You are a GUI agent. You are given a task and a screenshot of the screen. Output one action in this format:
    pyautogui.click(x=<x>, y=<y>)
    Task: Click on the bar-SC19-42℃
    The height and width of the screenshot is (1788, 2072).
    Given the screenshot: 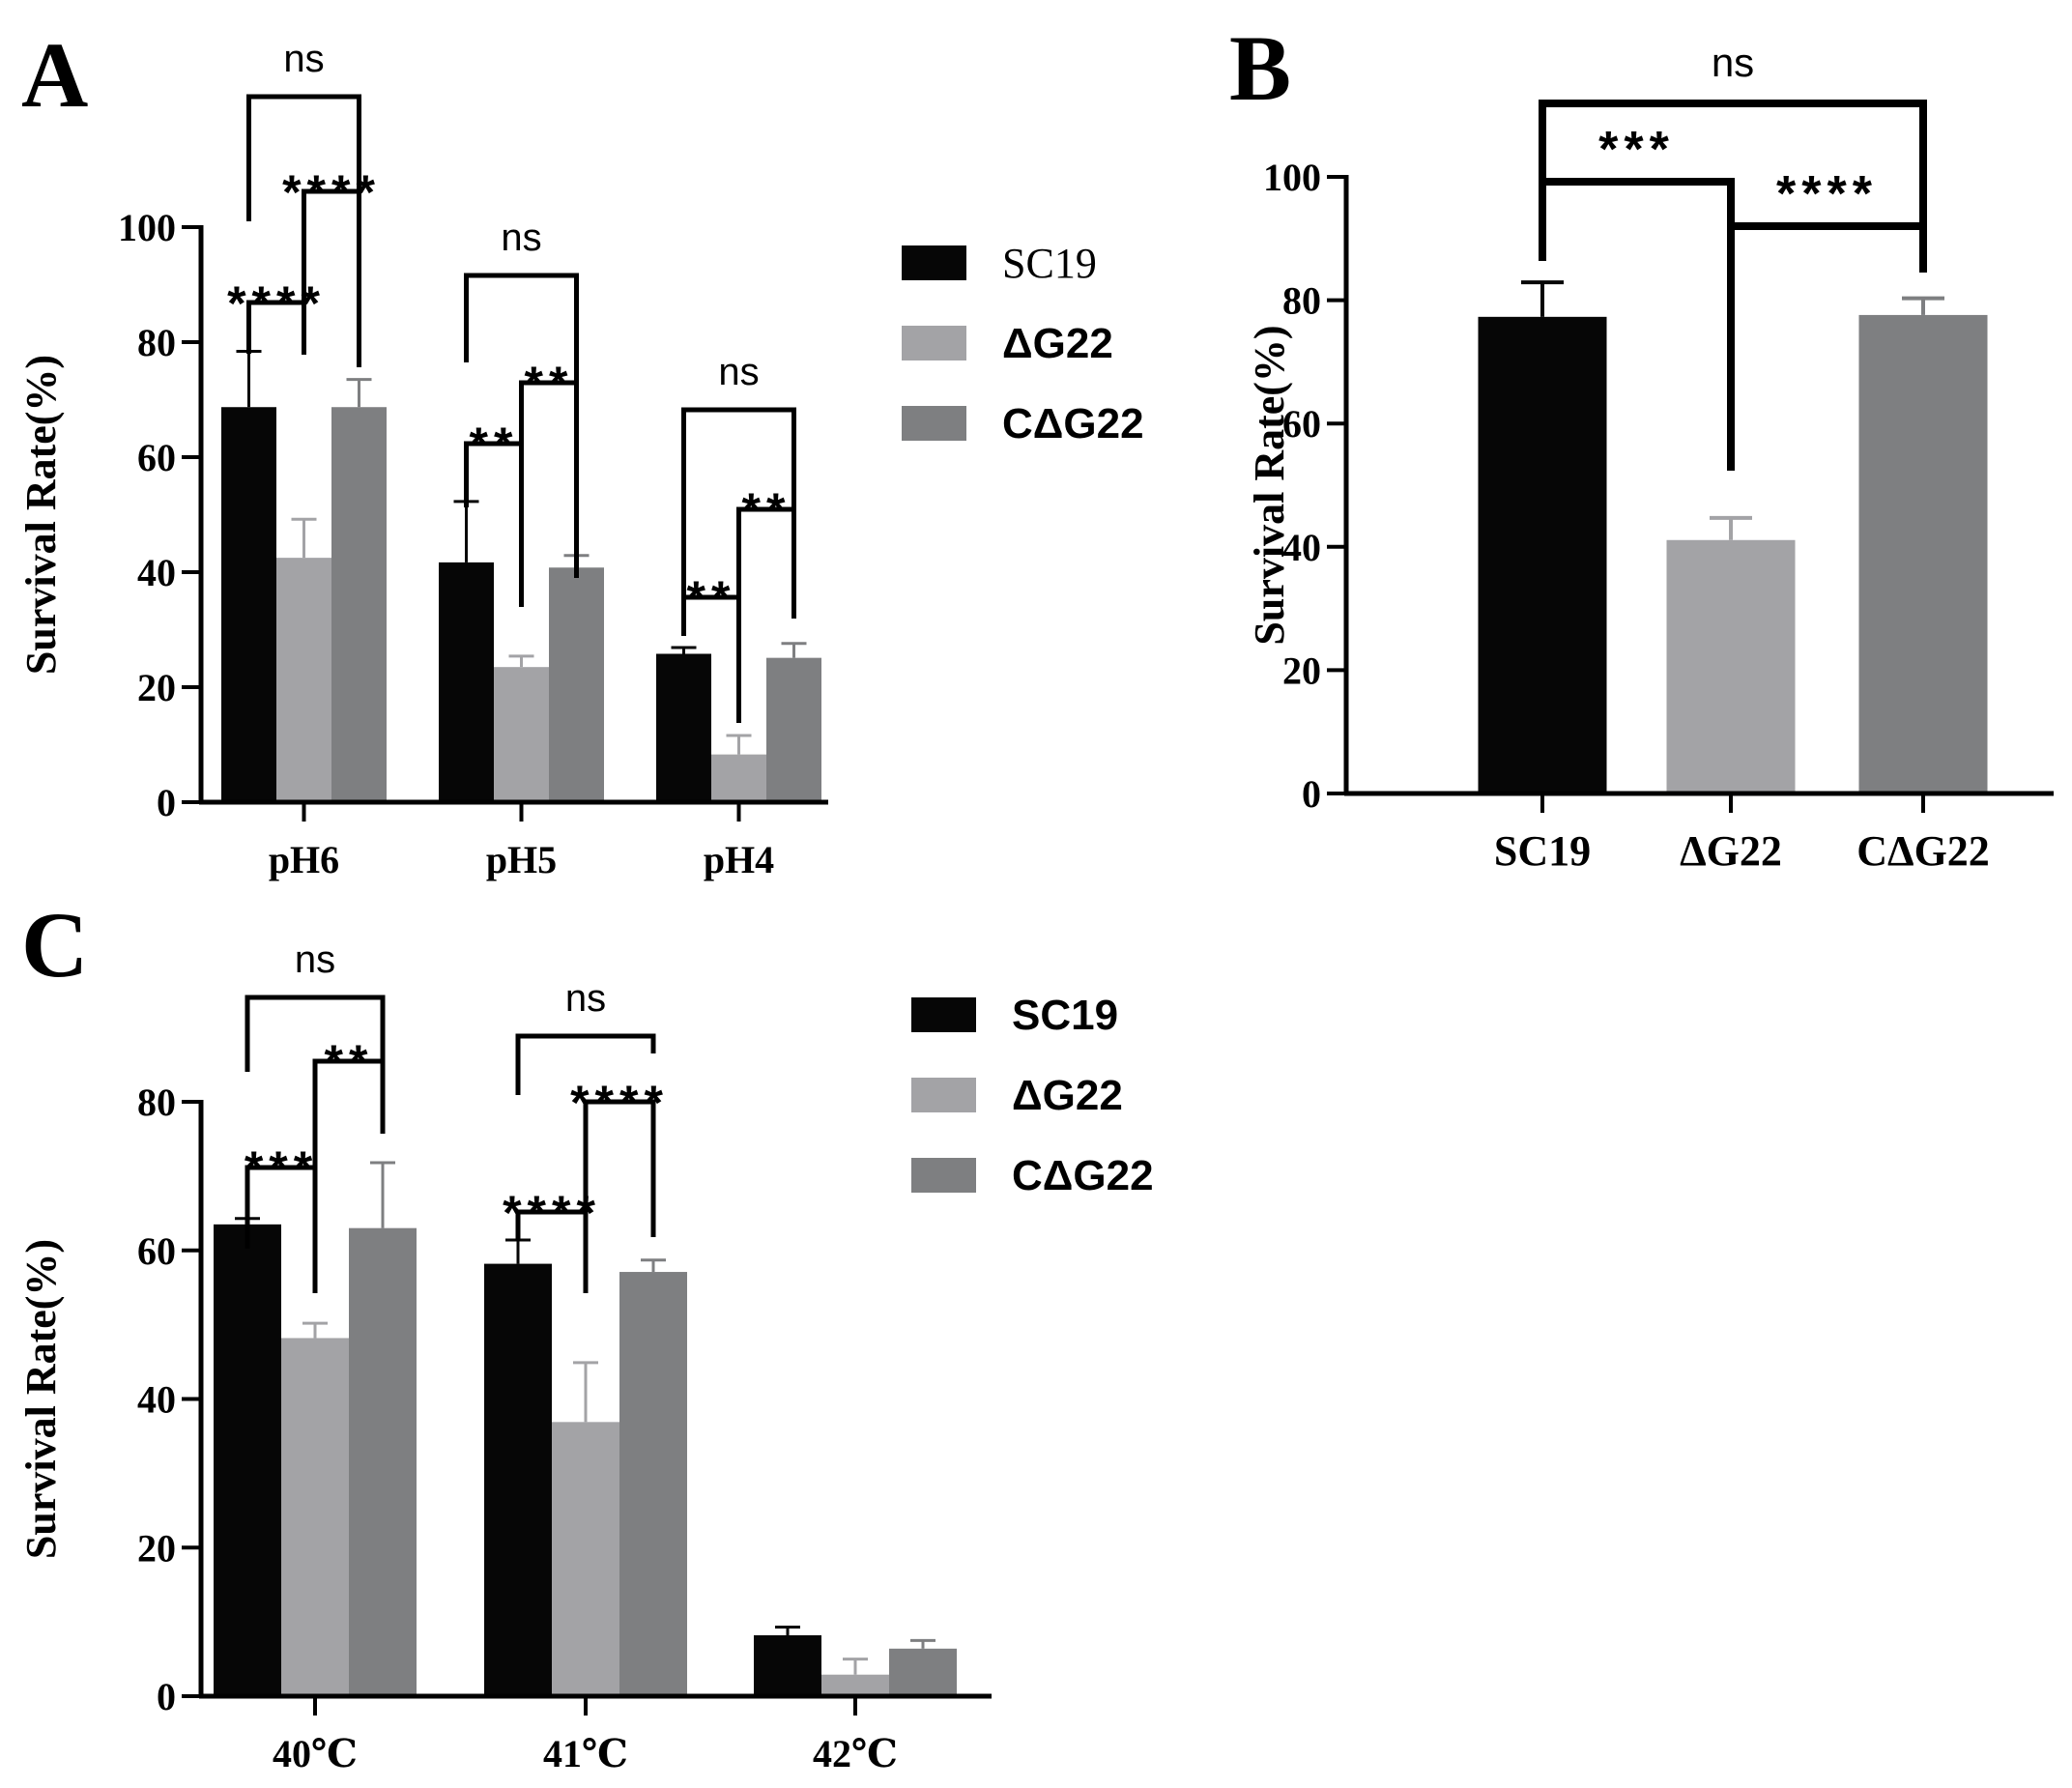 What is the action you would take?
    pyautogui.click(x=787, y=1665)
    